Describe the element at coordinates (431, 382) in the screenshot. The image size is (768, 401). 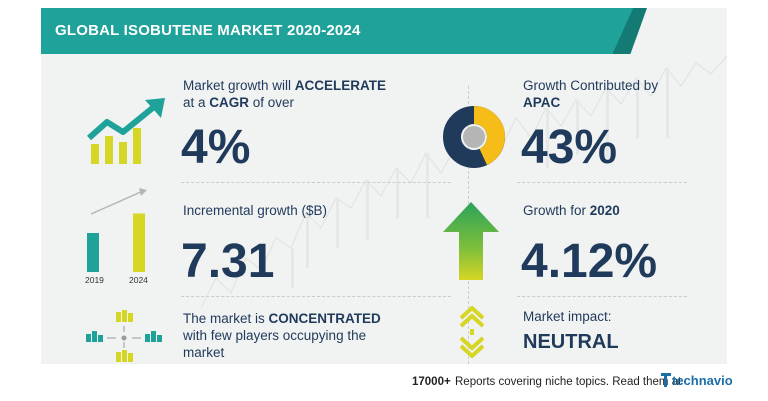
I see `footer-report-count: 17000+` at that location.